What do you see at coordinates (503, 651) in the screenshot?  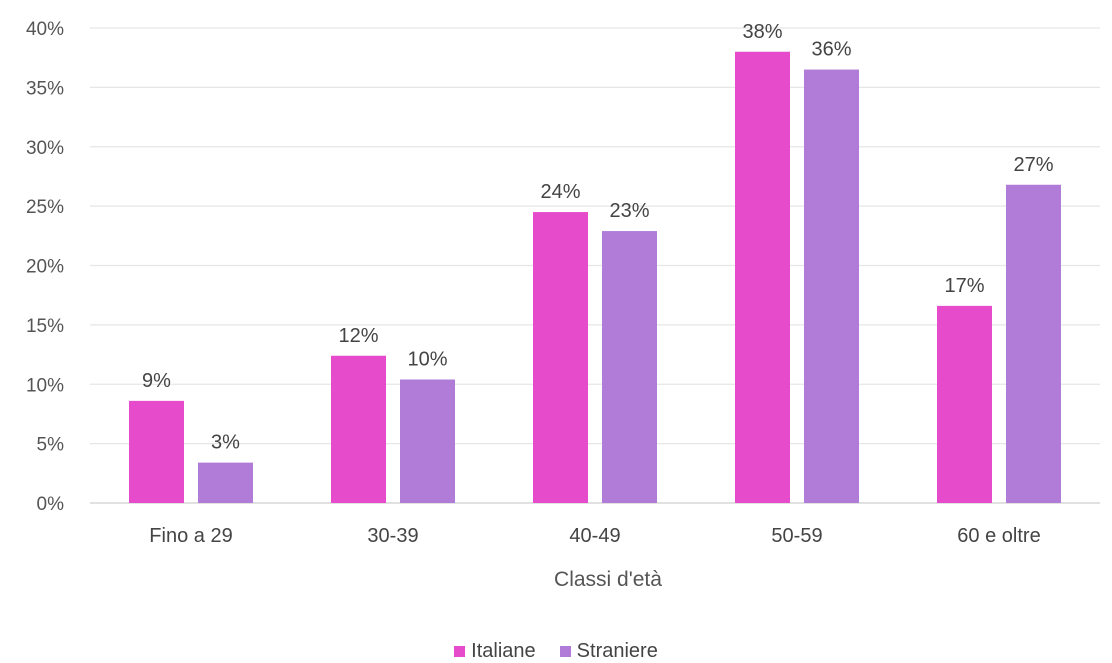 I see `legend-label-italiane: Italiane` at bounding box center [503, 651].